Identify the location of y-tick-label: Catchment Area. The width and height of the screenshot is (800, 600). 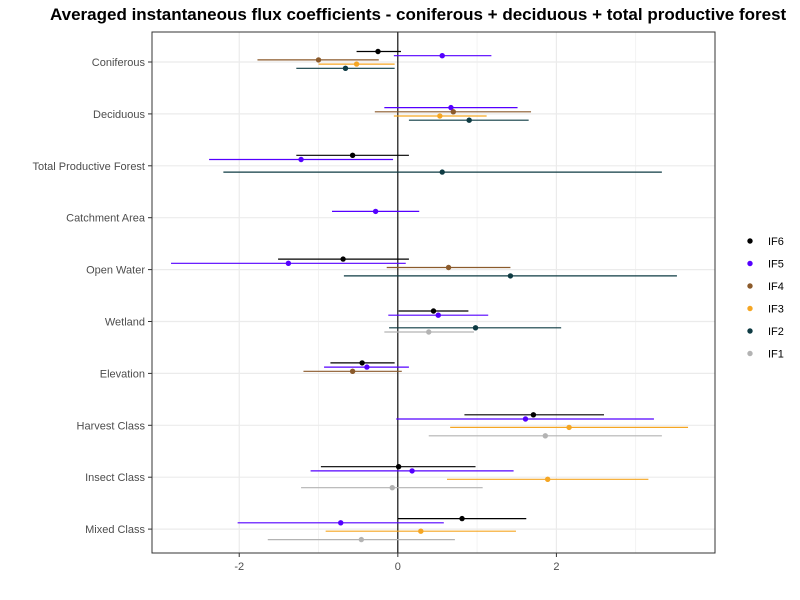
(106, 219).